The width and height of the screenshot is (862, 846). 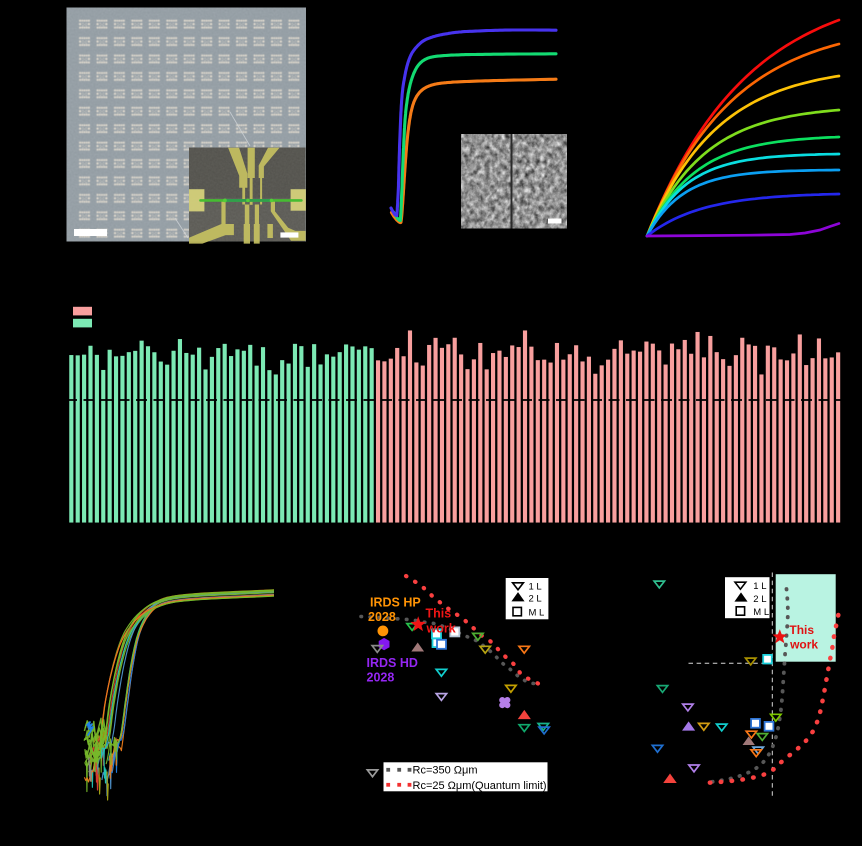 I want to click on svg-text: IRDS HP, so click(x=395, y=603).